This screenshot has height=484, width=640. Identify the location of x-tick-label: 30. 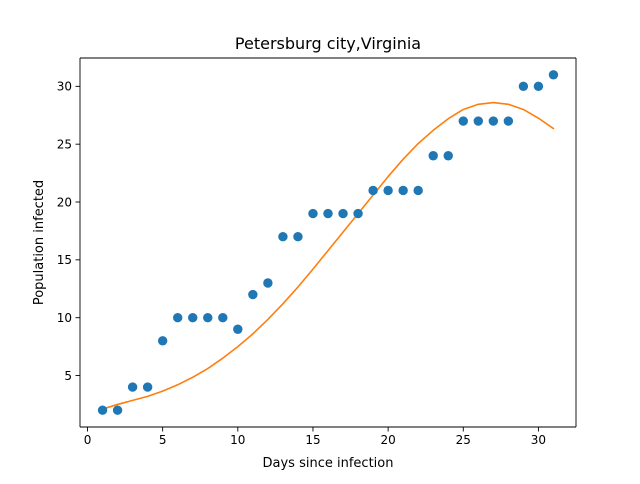
(538, 440).